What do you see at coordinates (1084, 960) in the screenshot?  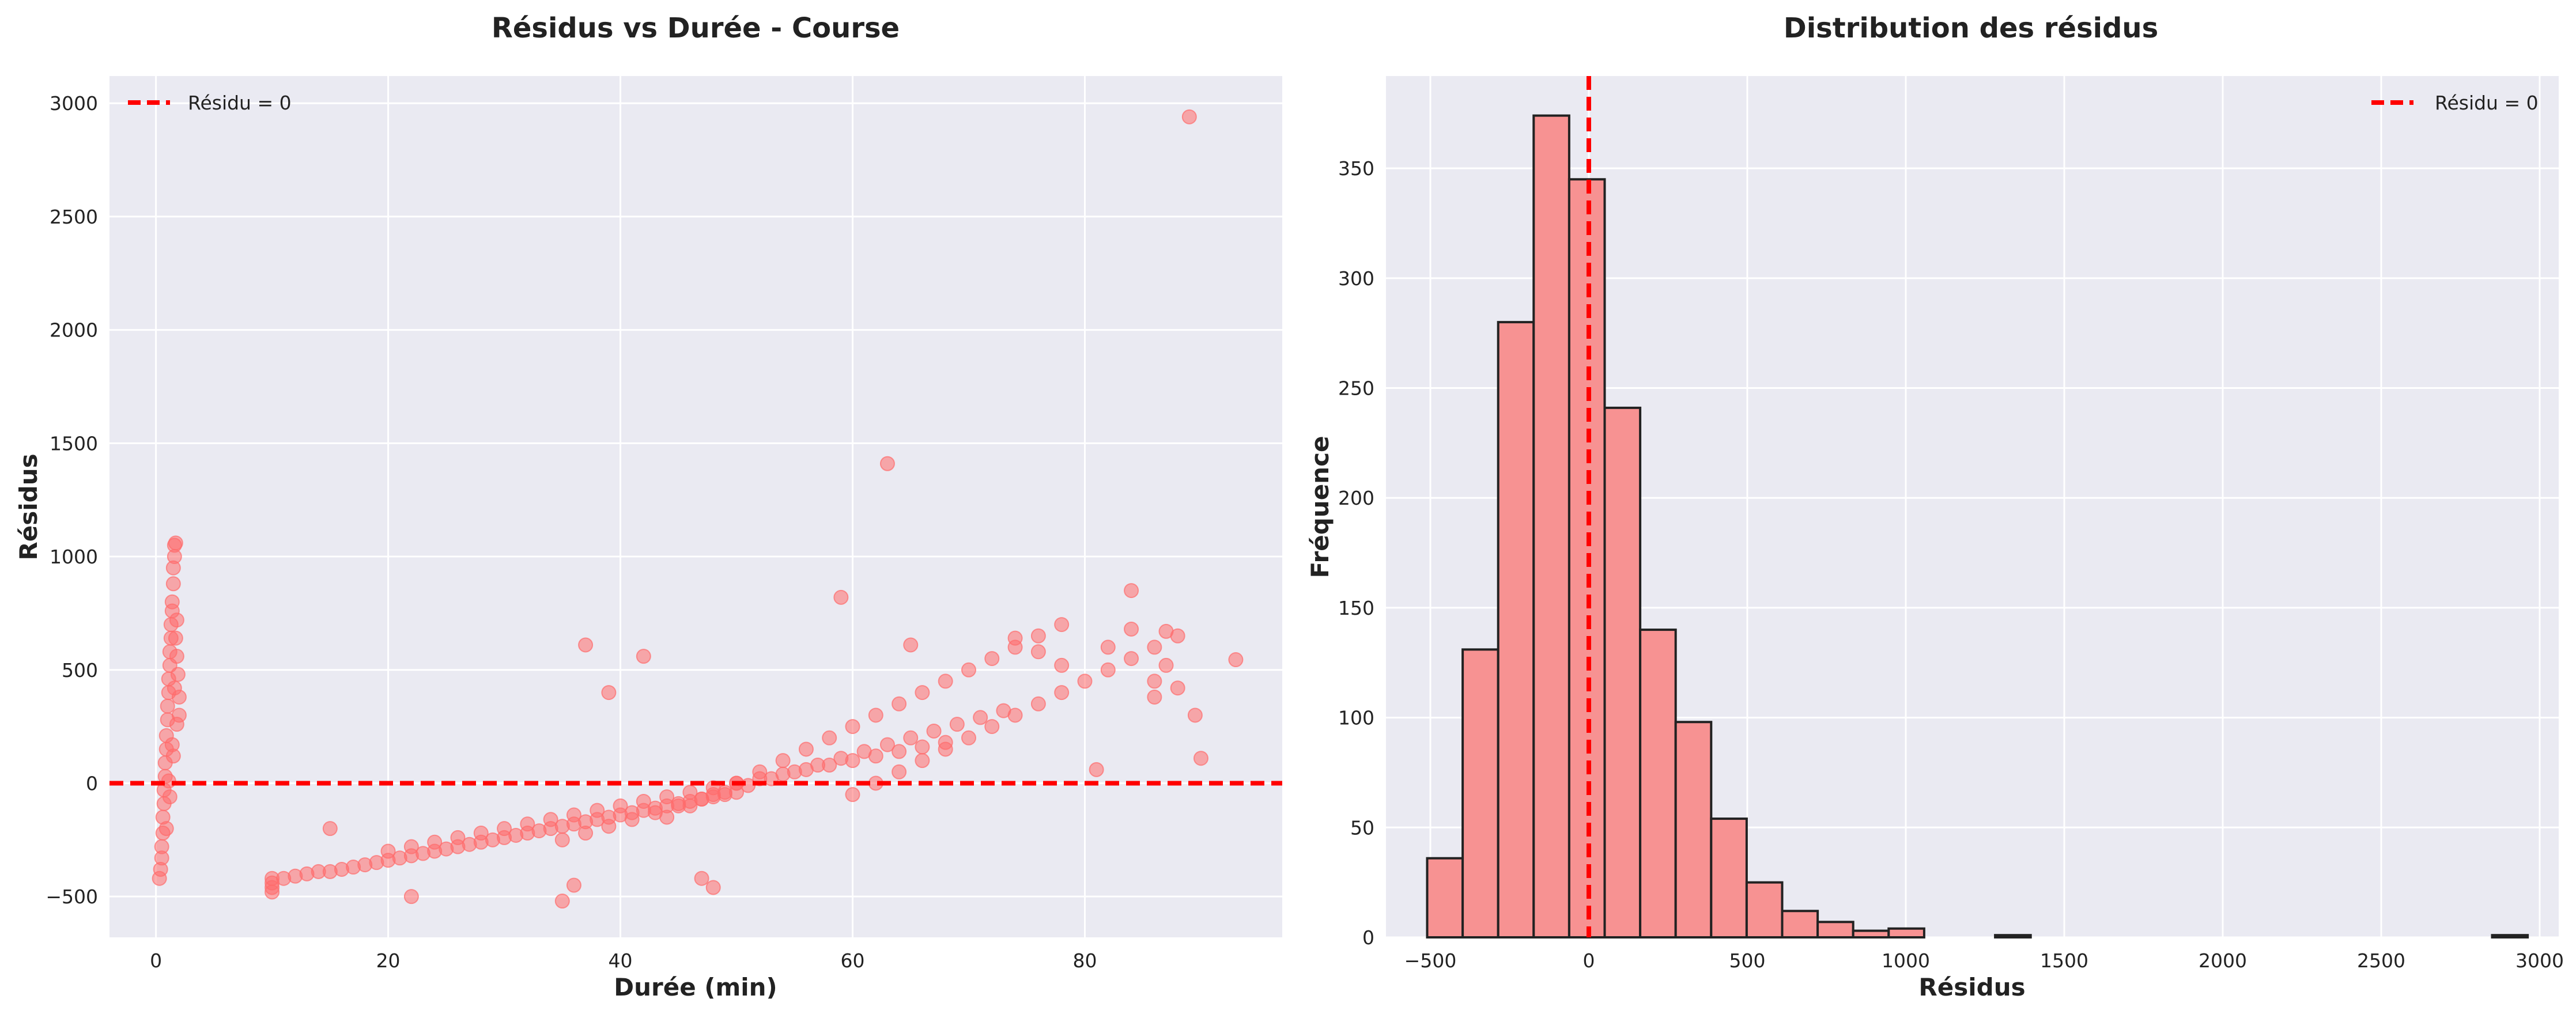 I see `x-tick-label: 80` at bounding box center [1084, 960].